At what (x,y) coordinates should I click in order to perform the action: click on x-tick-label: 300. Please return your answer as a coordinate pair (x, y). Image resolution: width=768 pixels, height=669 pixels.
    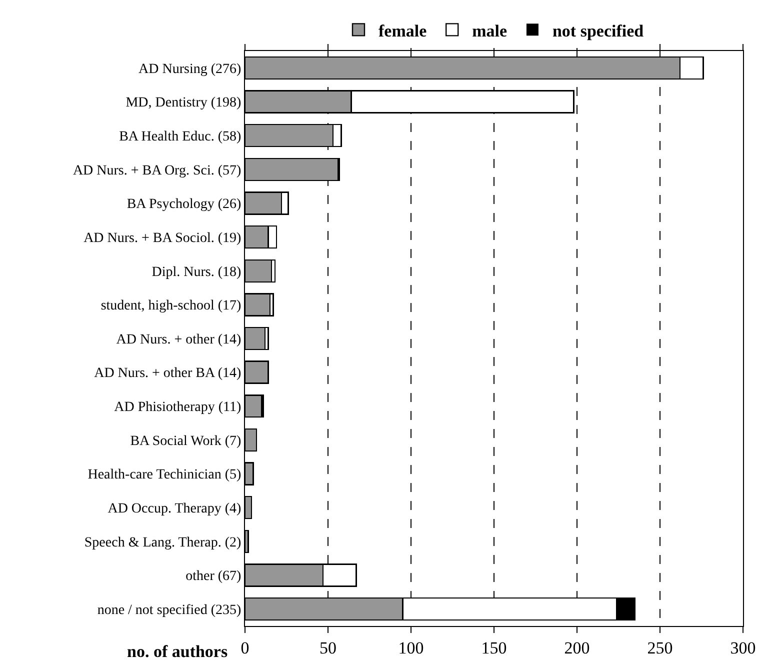
    Looking at the image, I should click on (743, 648).